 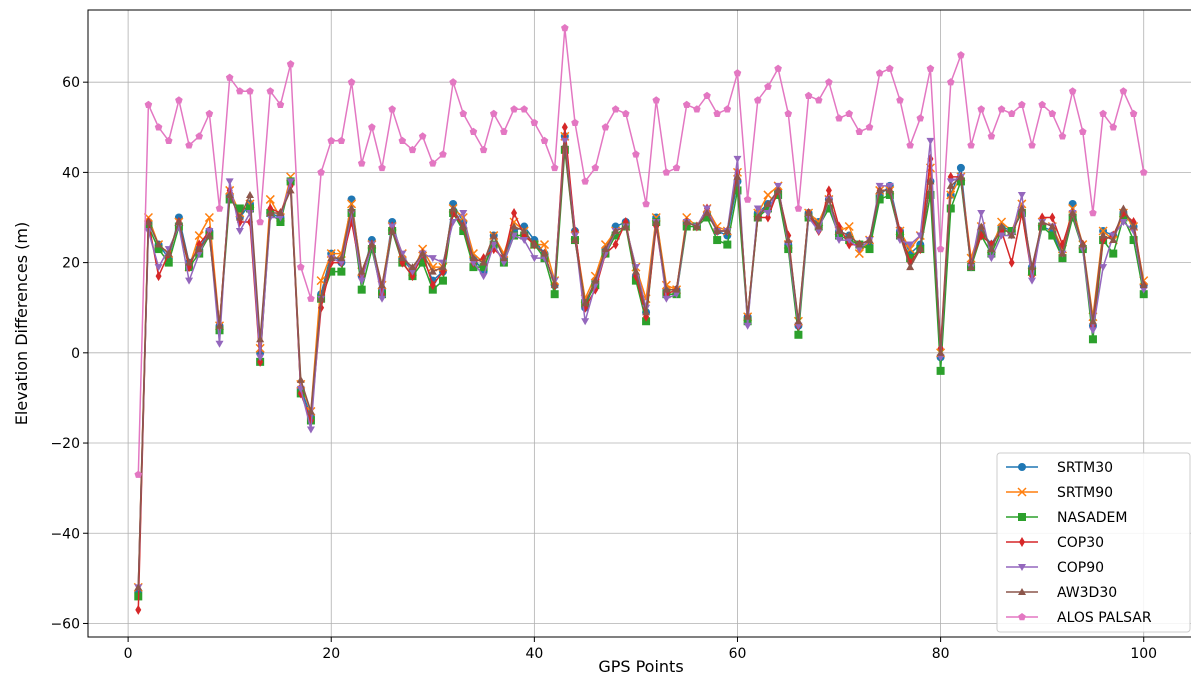 What do you see at coordinates (1055, 543) in the screenshot?
I see `legend-item-cop30: COP30` at bounding box center [1055, 543].